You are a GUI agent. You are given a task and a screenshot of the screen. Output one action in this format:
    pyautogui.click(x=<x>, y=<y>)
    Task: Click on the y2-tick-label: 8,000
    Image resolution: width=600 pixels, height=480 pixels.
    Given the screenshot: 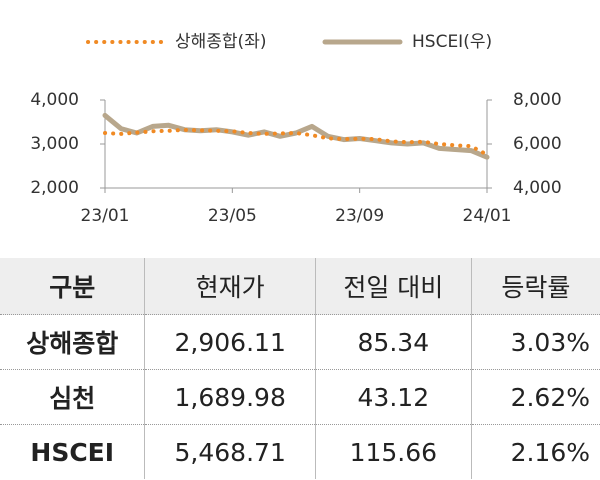 What is the action you would take?
    pyautogui.click(x=537, y=100)
    